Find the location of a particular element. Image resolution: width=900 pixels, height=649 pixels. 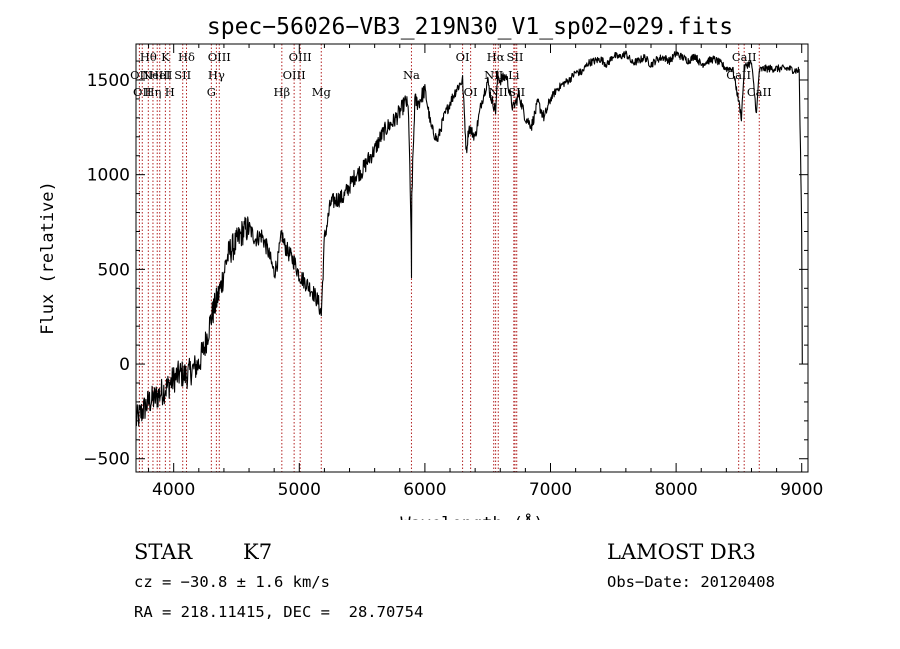

line-label: HeI is located at coordinates (159, 75).